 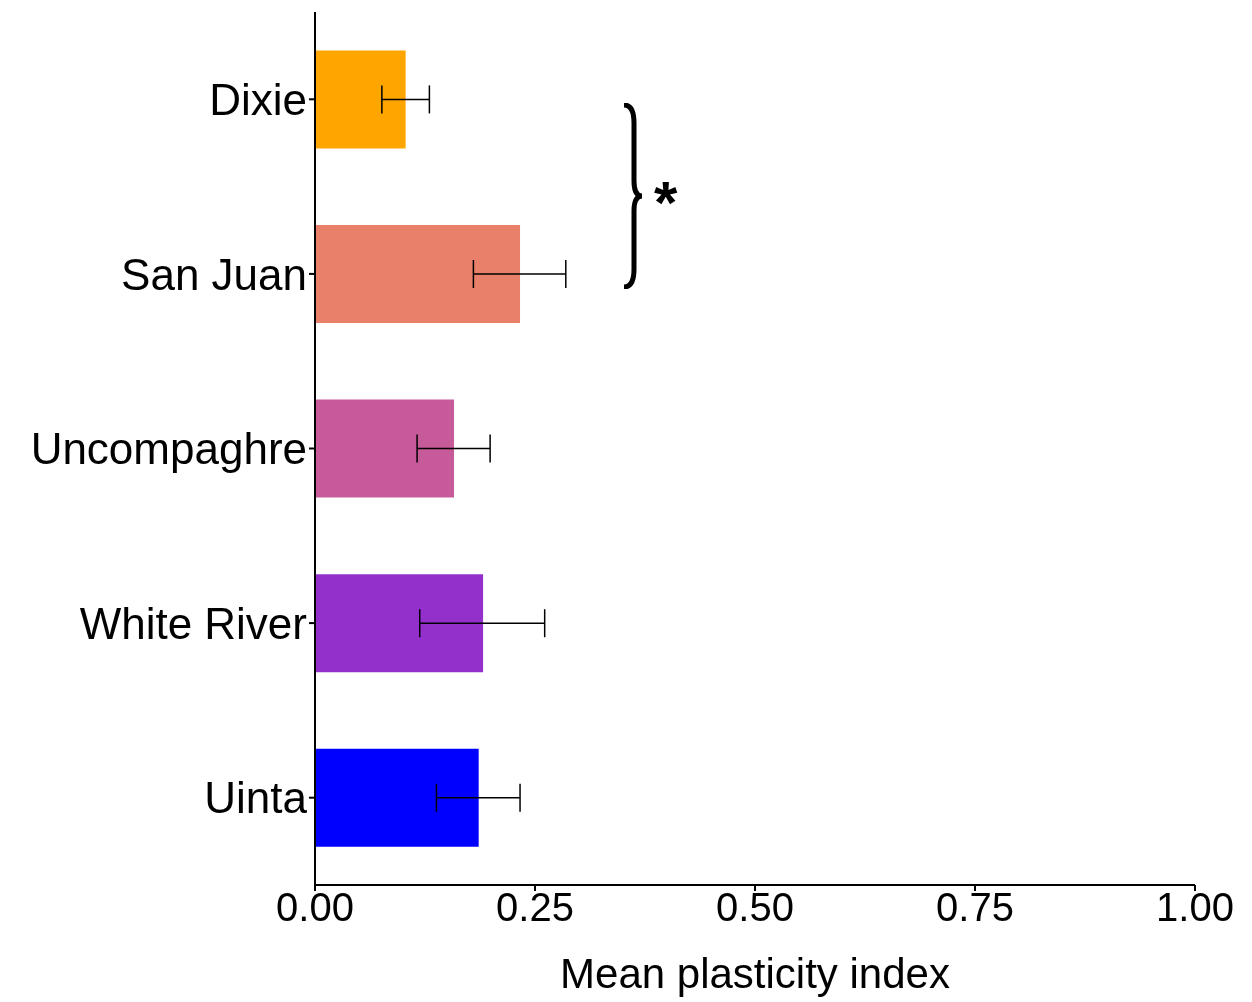 I want to click on y-tick-label: Dixie, so click(x=258, y=99).